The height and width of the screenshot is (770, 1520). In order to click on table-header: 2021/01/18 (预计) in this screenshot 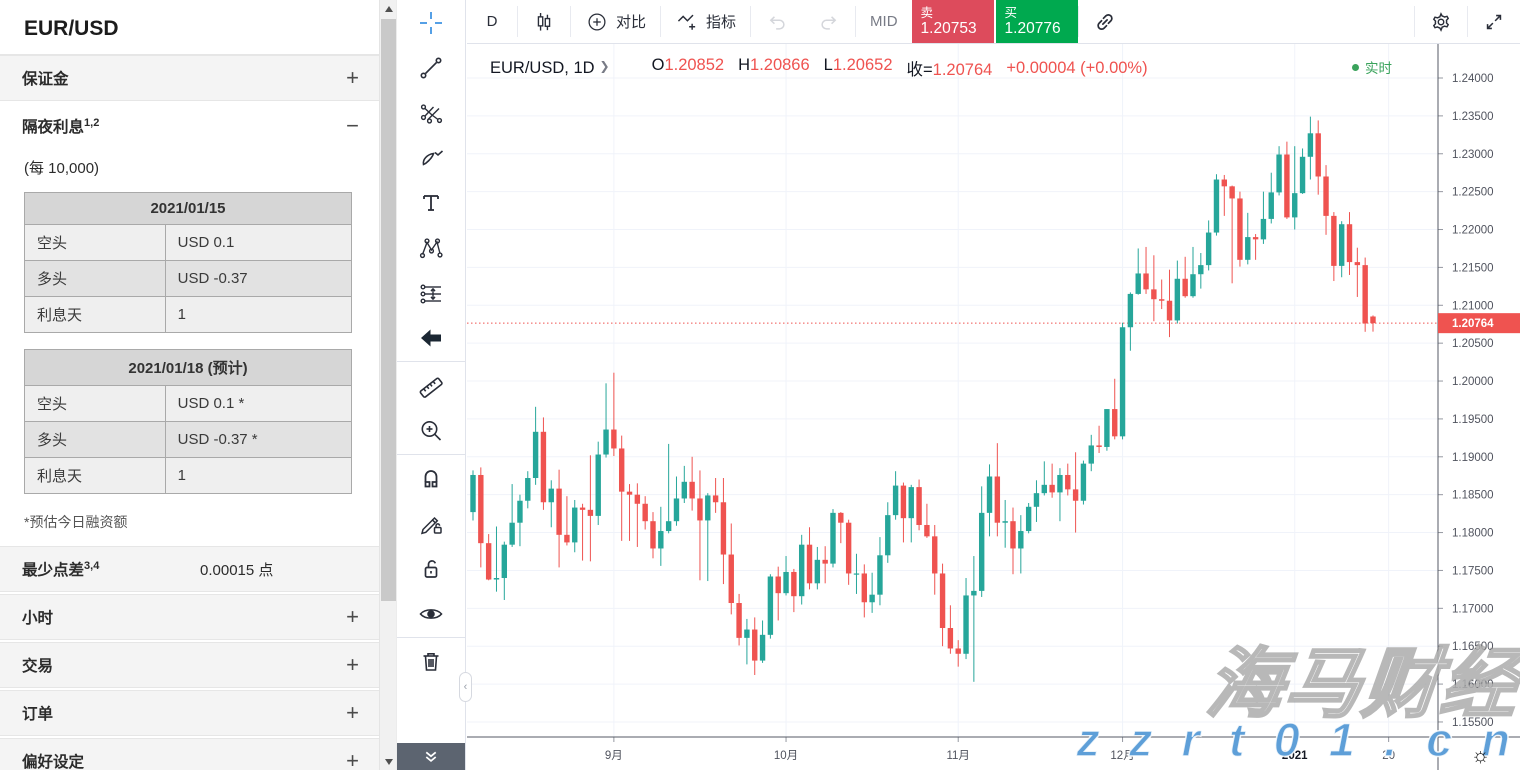, I will do `click(188, 367)`.